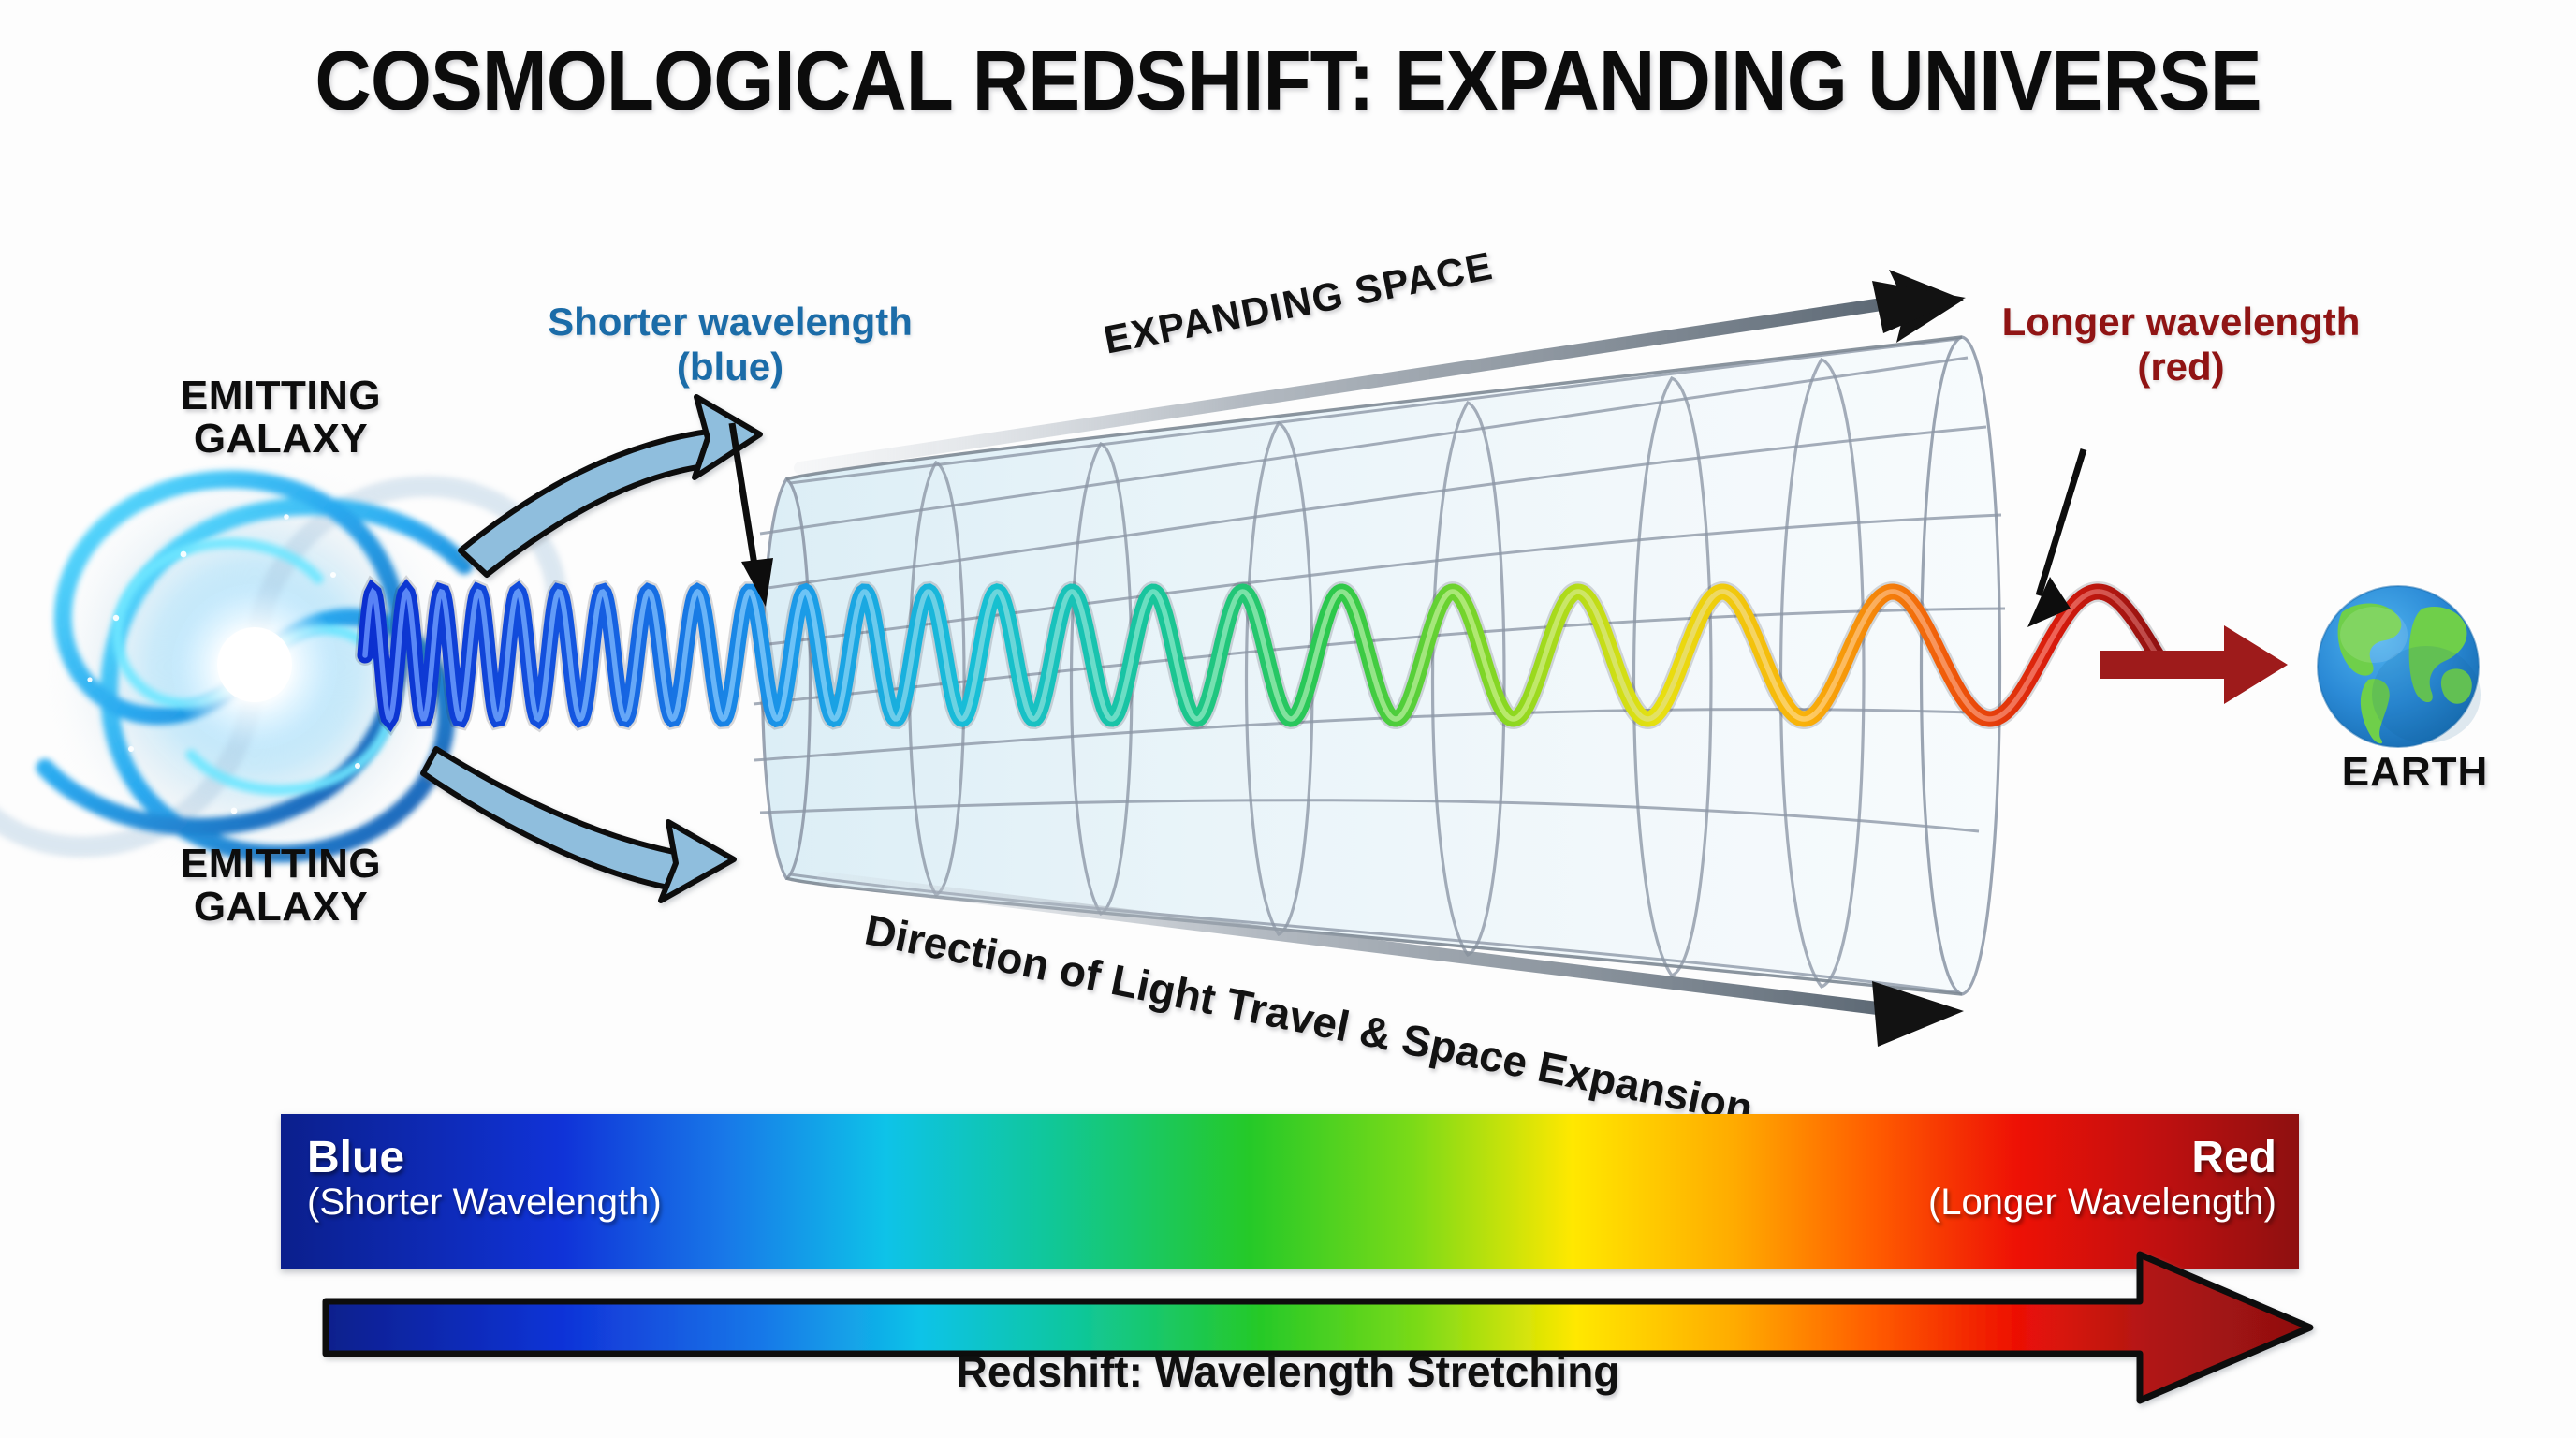  Describe the element at coordinates (750, 514) in the screenshot. I see `shorter-wavelength-pointer` at that location.